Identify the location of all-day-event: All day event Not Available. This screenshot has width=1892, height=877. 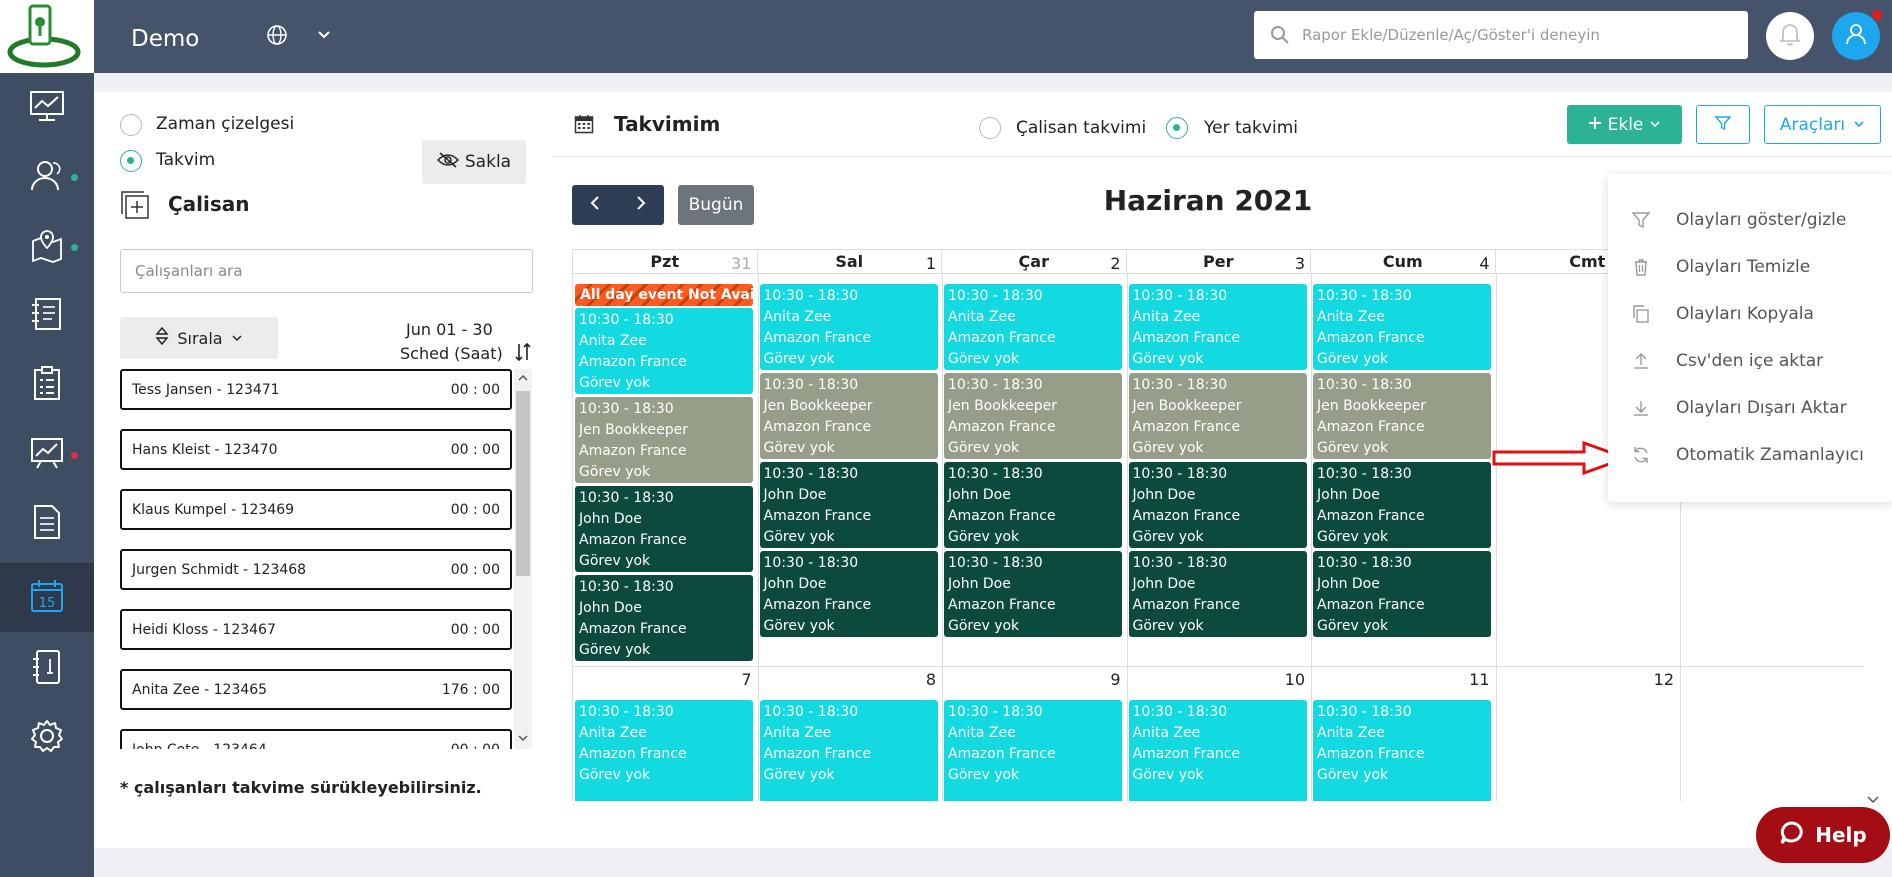
(664, 295).